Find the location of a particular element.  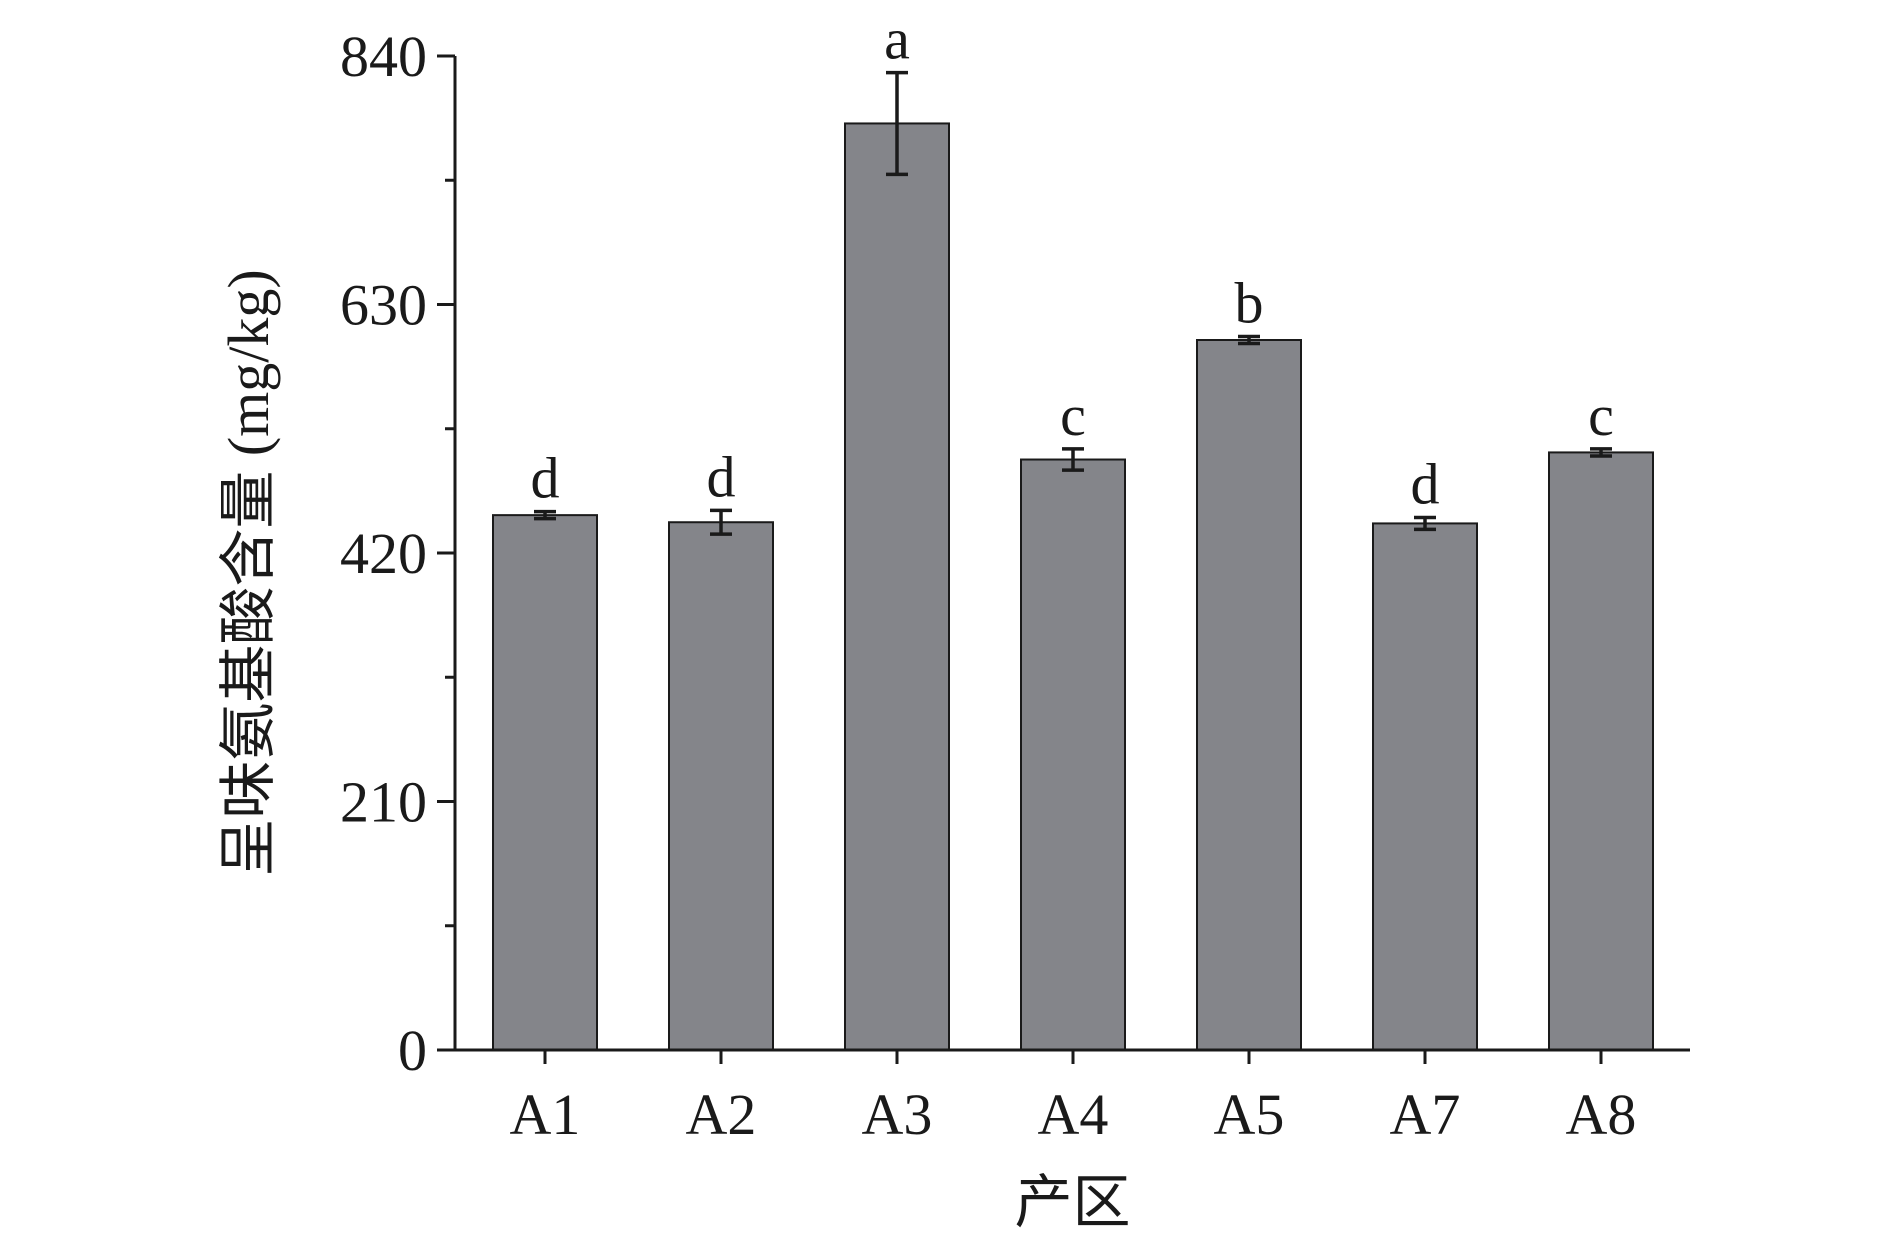

x-tick-label: A1 is located at coordinates (545, 1114).